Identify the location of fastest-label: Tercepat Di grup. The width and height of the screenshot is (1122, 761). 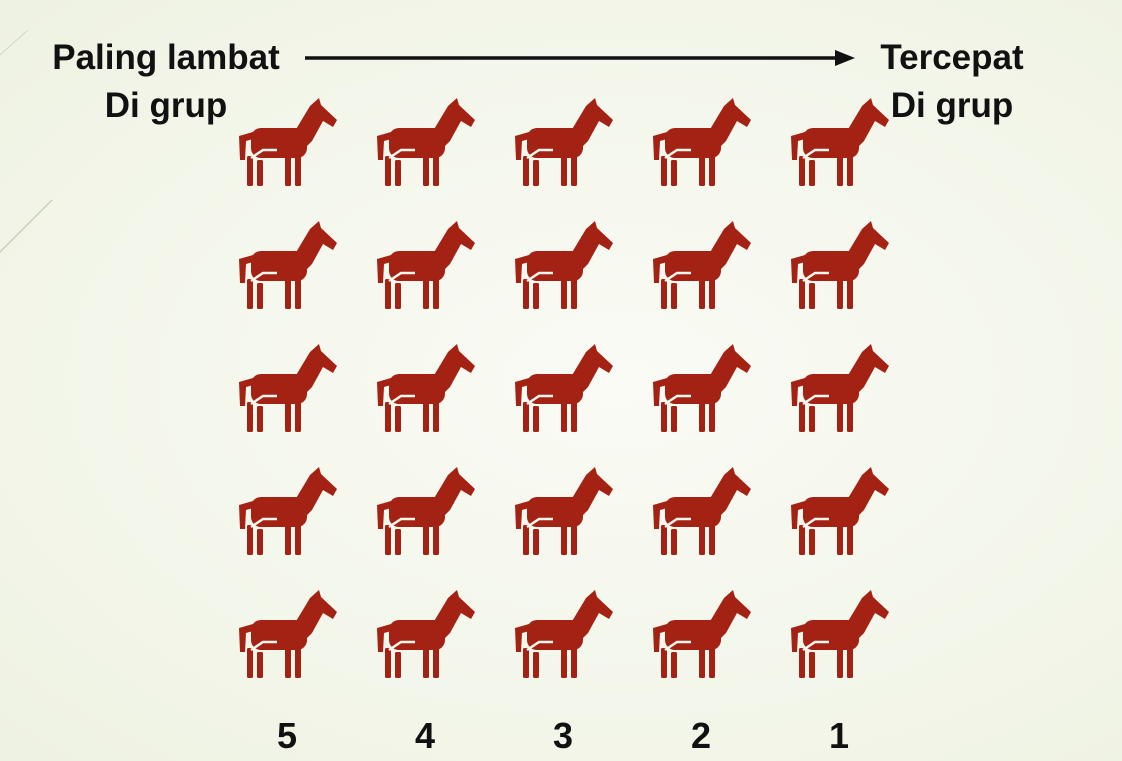
(952, 82).